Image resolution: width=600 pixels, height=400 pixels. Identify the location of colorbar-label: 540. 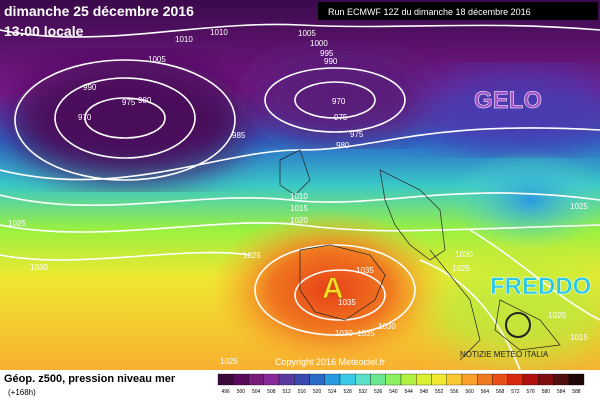
(393, 392).